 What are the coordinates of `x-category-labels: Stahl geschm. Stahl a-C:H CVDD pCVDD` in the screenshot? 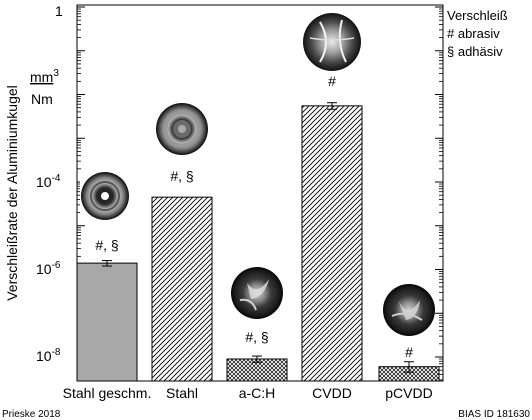 It's located at (248, 393).